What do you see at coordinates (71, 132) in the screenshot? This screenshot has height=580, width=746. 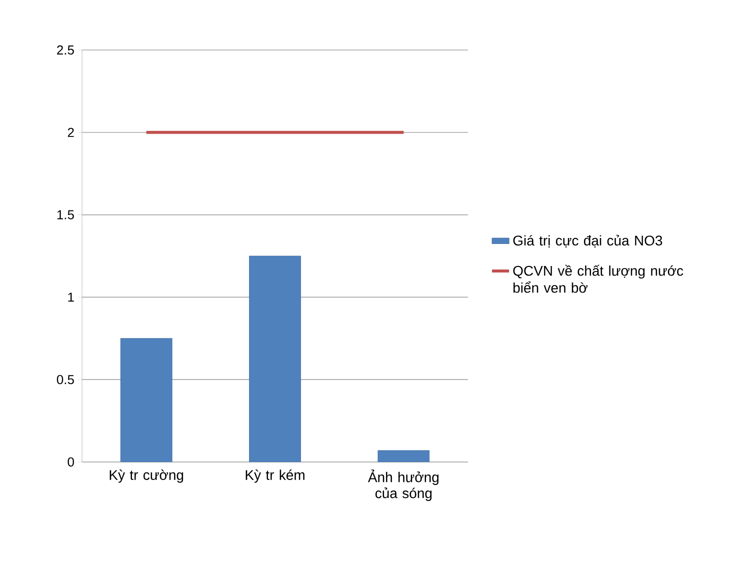 I see `y-tick-label: 2` at bounding box center [71, 132].